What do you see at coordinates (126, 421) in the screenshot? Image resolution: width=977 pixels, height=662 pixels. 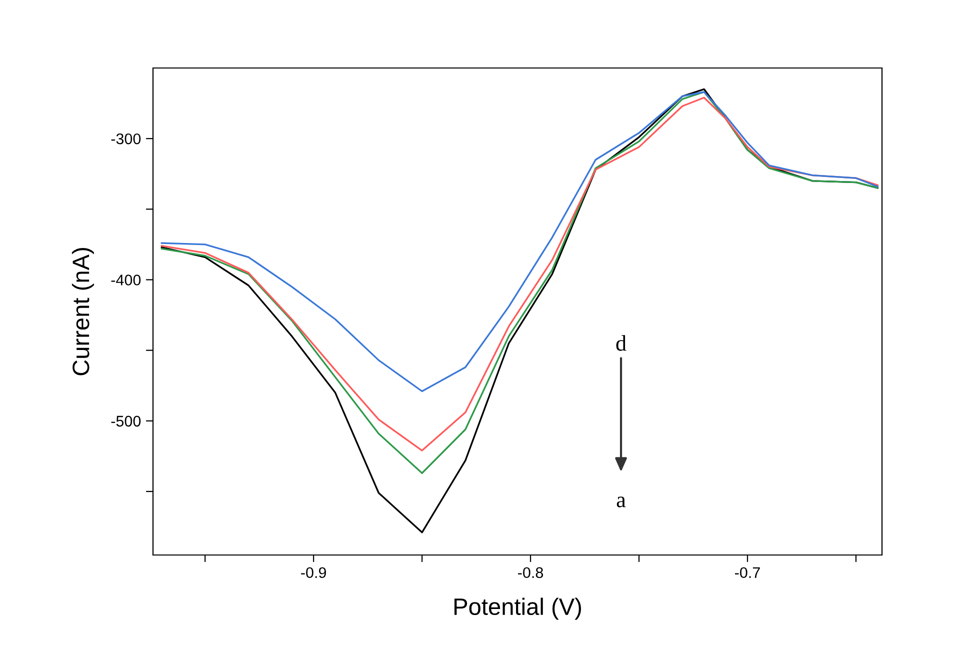 I see `y-tick-label: -500` at bounding box center [126, 421].